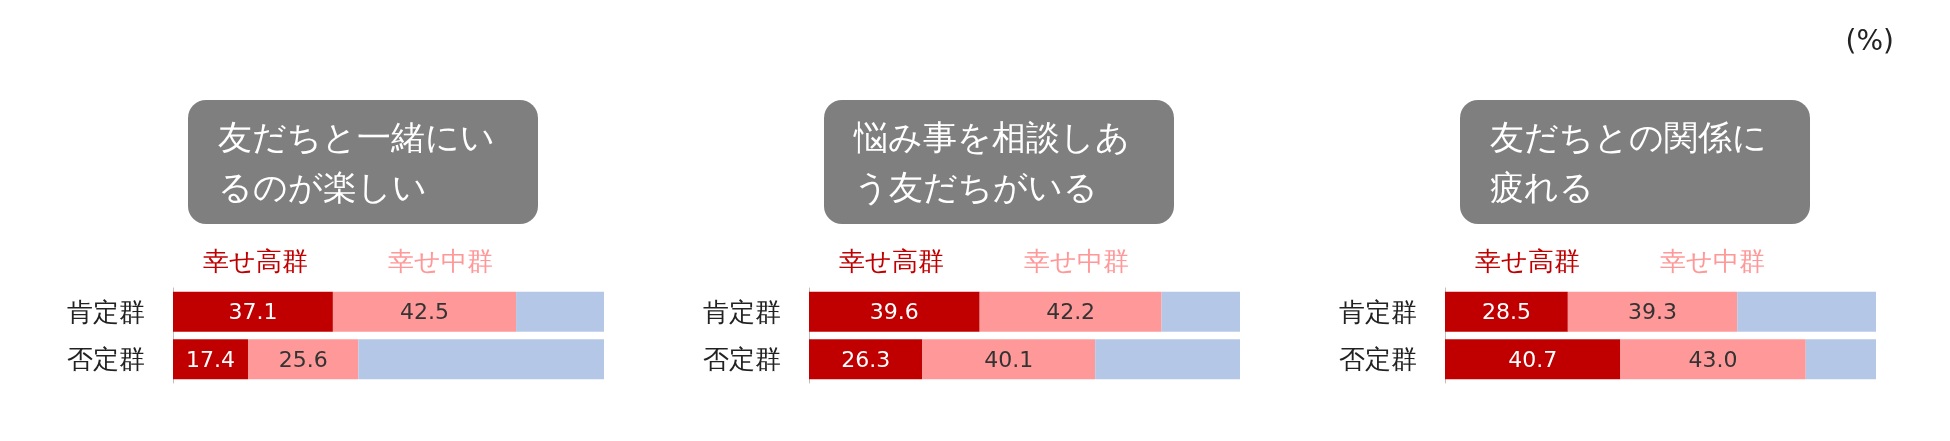 The image size is (1950, 441). I want to click on data-label: 37.1, so click(253, 312).